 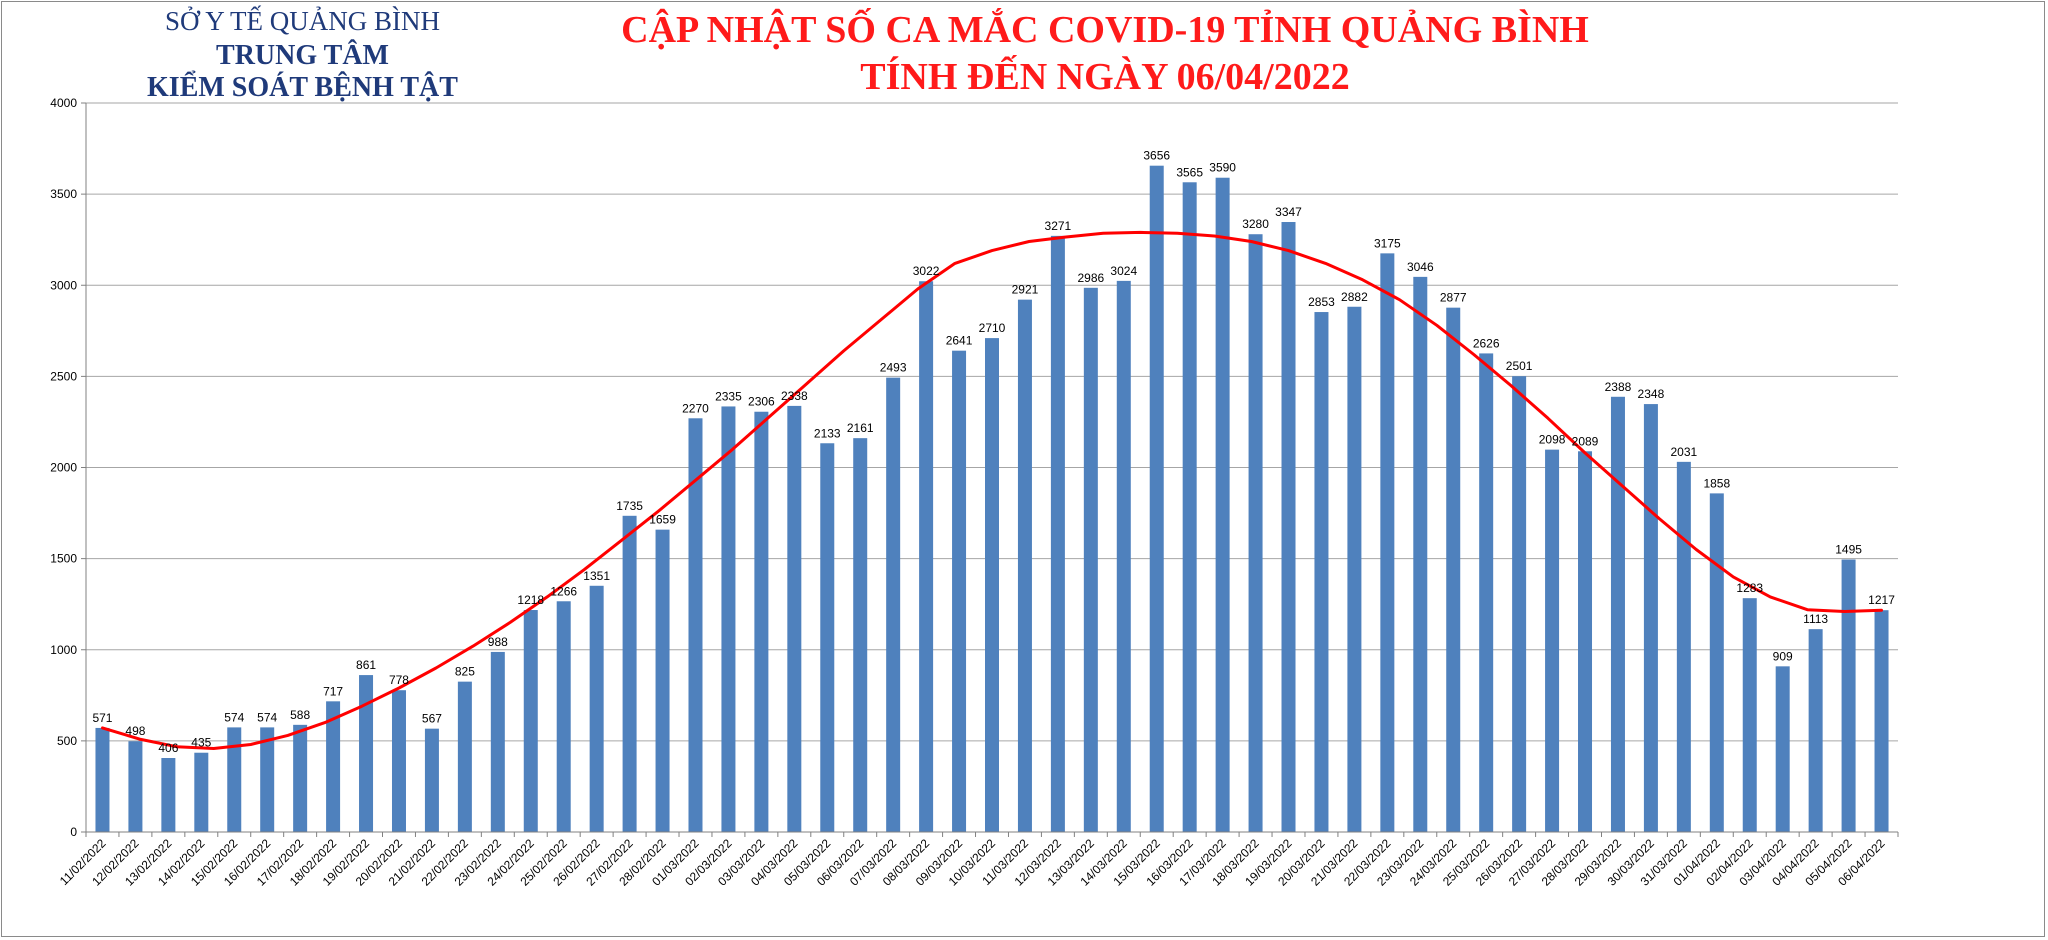 I want to click on data-label: 3175, so click(x=1387, y=243).